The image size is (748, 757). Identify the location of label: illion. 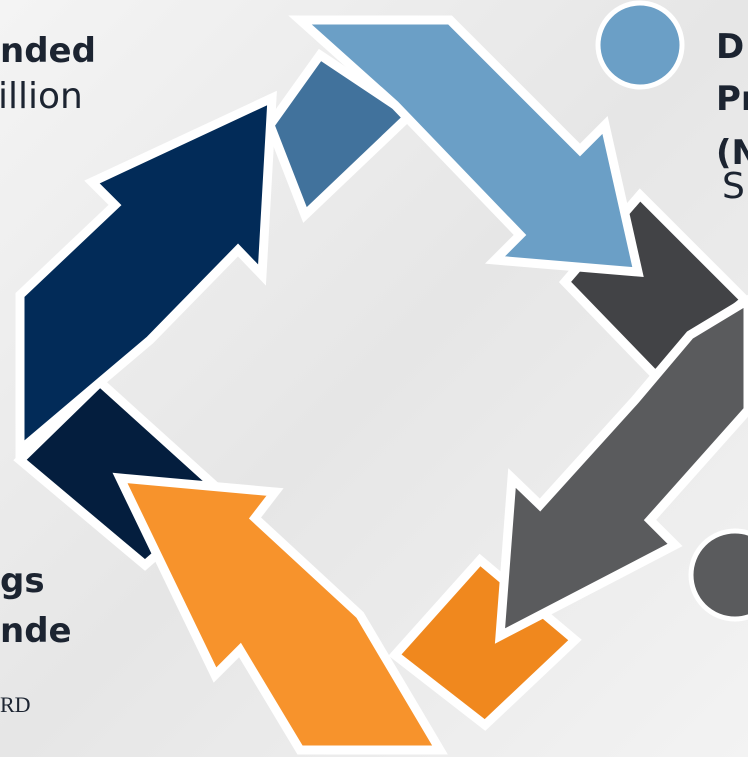
(41, 96).